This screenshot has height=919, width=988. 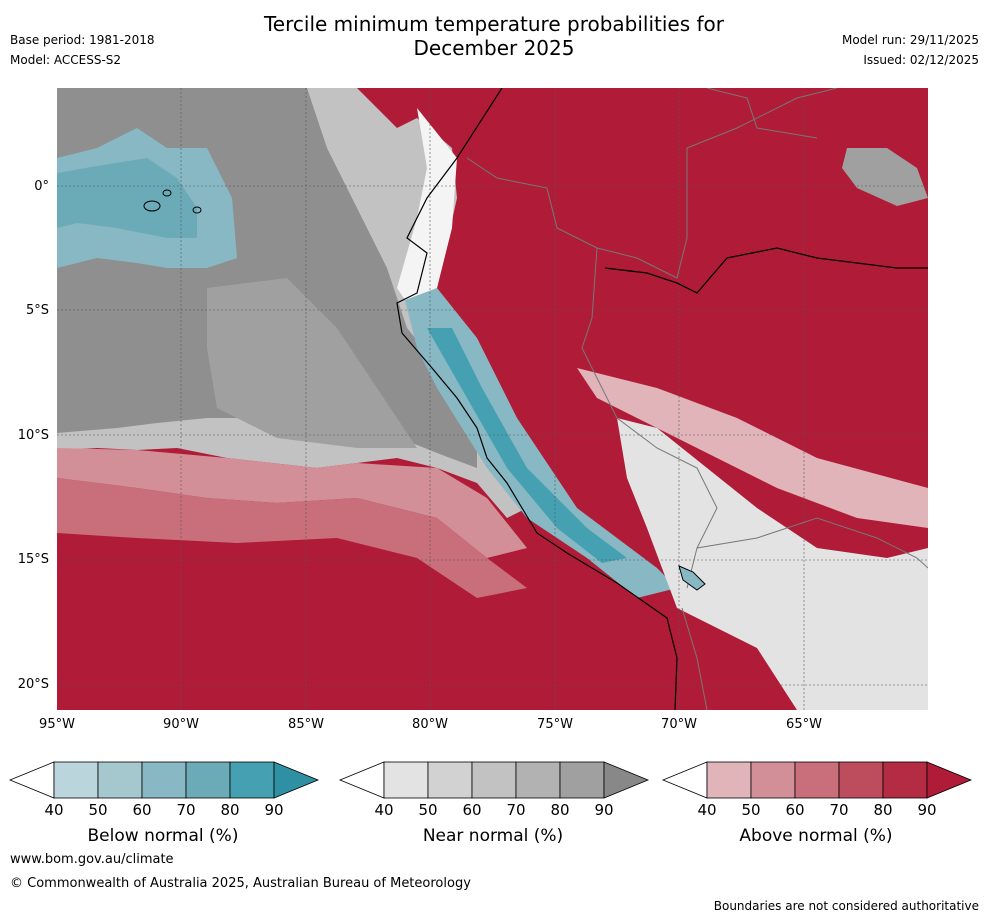 What do you see at coordinates (766, 270) in the screenshot?
I see `amazon-river` at bounding box center [766, 270].